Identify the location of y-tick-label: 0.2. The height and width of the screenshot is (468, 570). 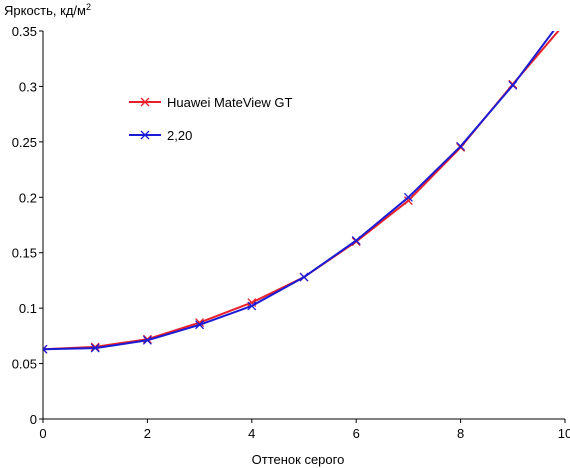
(28, 197).